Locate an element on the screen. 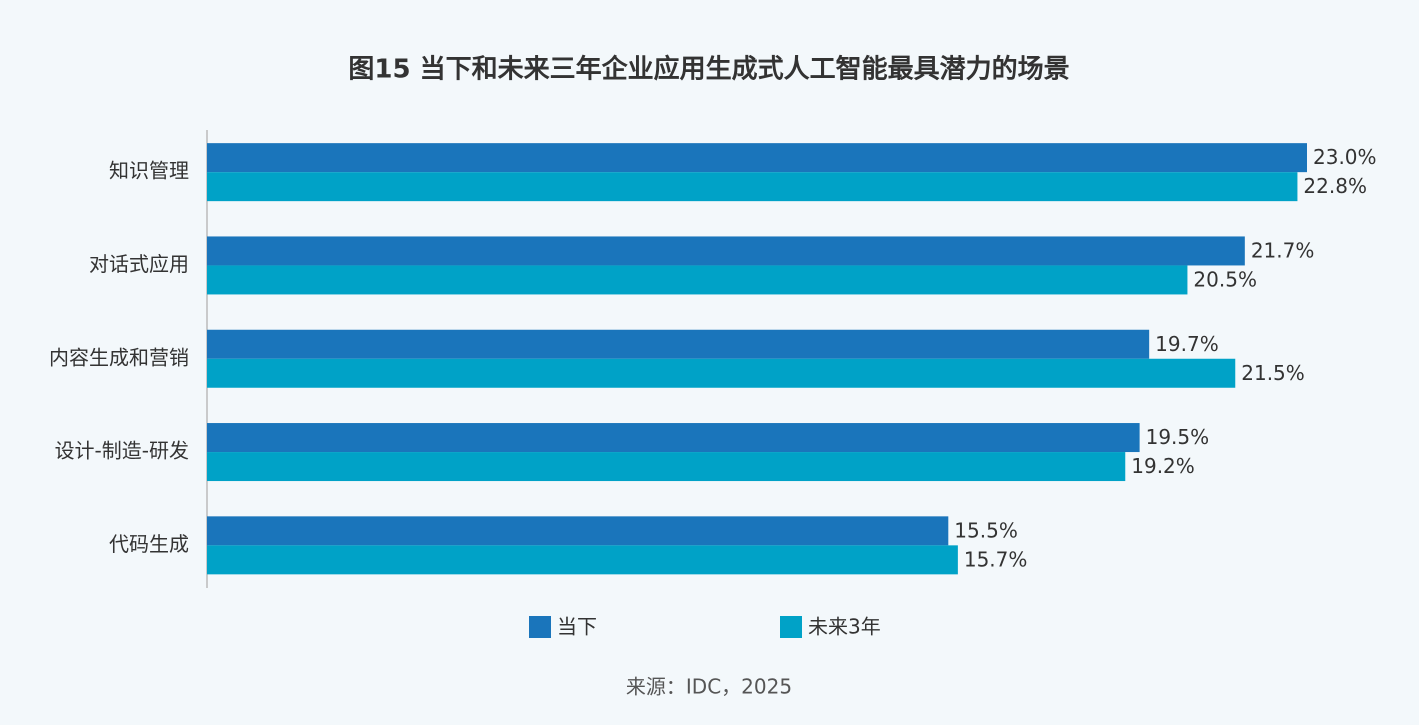 The image size is (1419, 725). legend-label: 当下 is located at coordinates (577, 627).